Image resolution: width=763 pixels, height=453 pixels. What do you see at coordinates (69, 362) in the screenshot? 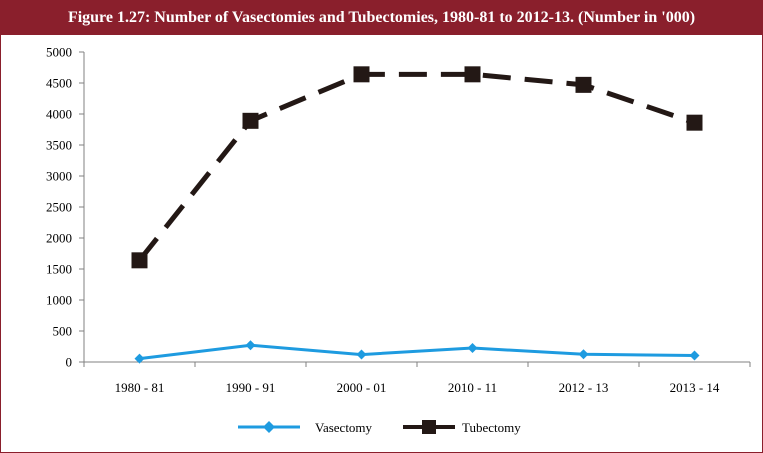
I see `y-tick-label: 0` at bounding box center [69, 362].